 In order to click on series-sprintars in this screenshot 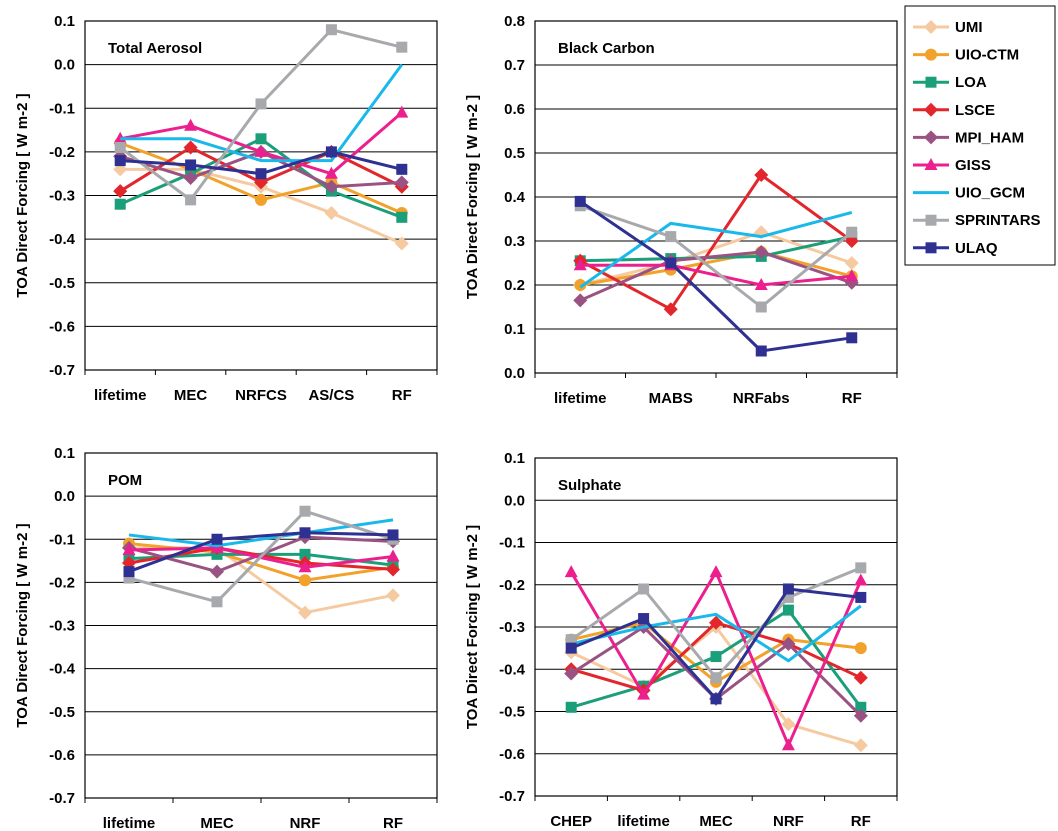, I will do `click(716, 623)`.